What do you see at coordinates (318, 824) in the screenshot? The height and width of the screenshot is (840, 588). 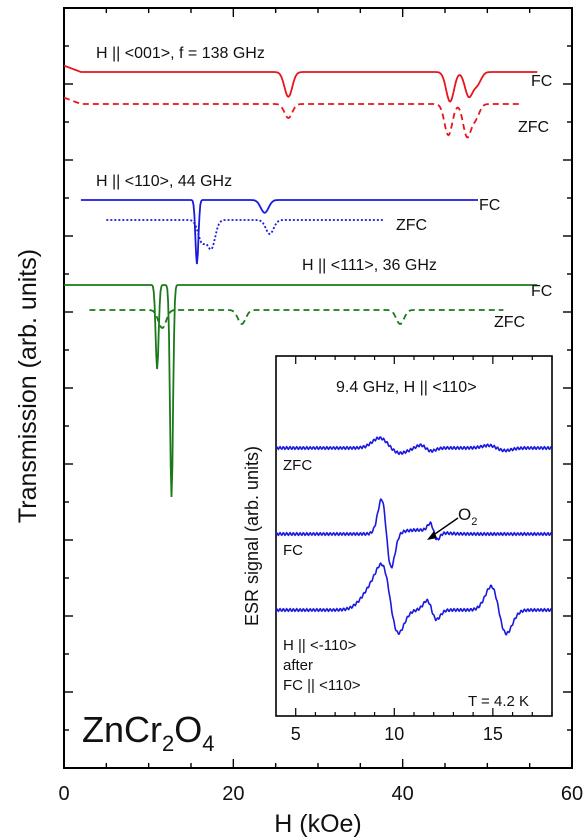 I see `main-x-axis-label: H (kOe)` at bounding box center [318, 824].